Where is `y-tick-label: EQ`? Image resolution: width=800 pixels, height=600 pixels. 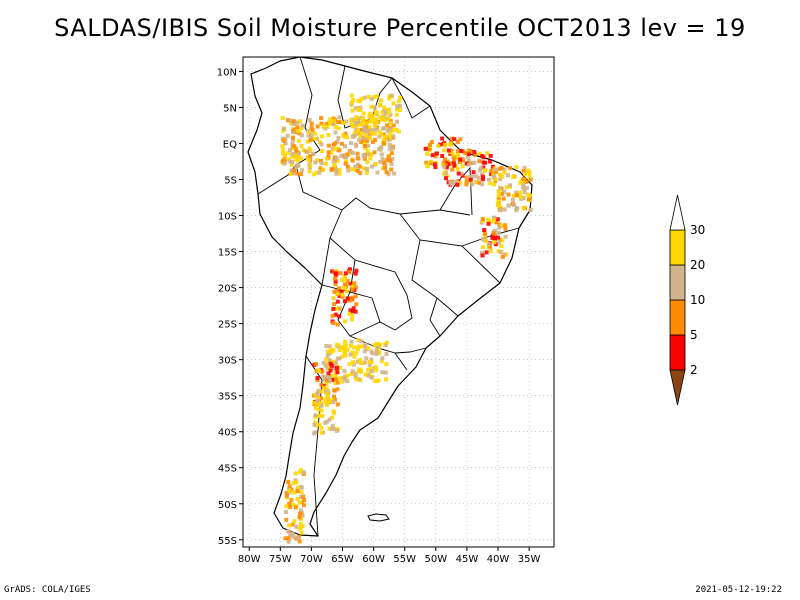
y-tick-label: EQ is located at coordinates (230, 144).